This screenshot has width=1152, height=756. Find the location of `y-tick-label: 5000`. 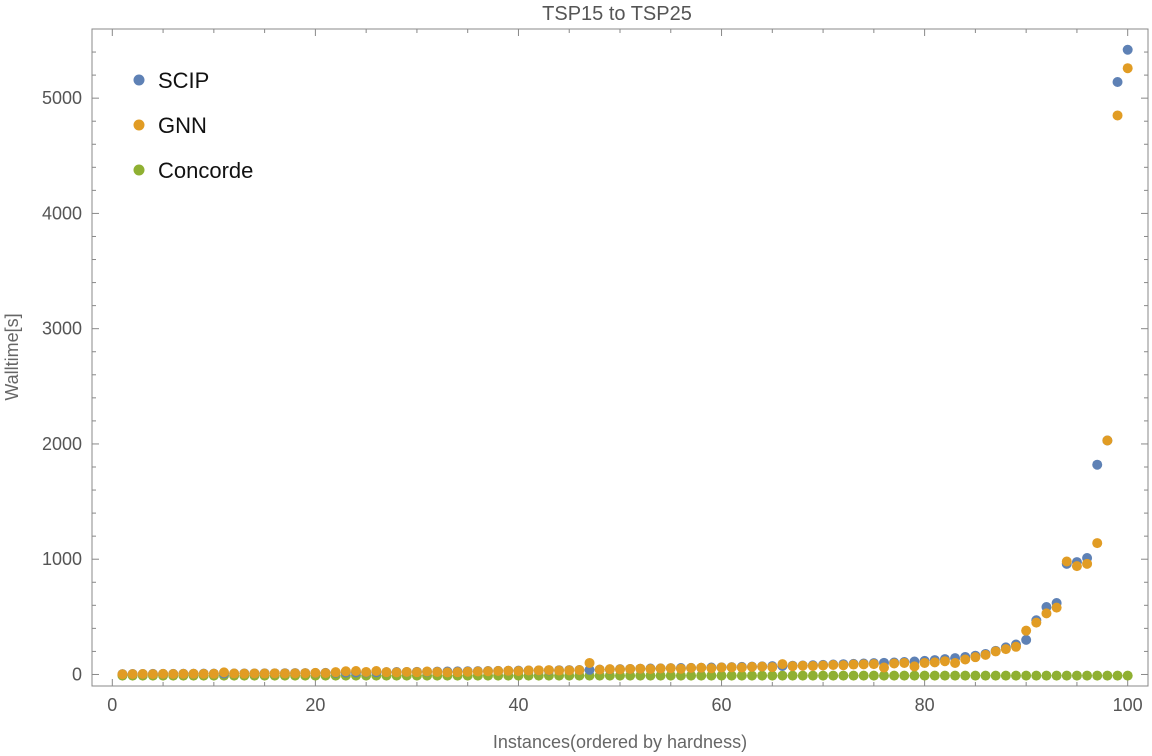

y-tick-label: 5000 is located at coordinates (62, 98).